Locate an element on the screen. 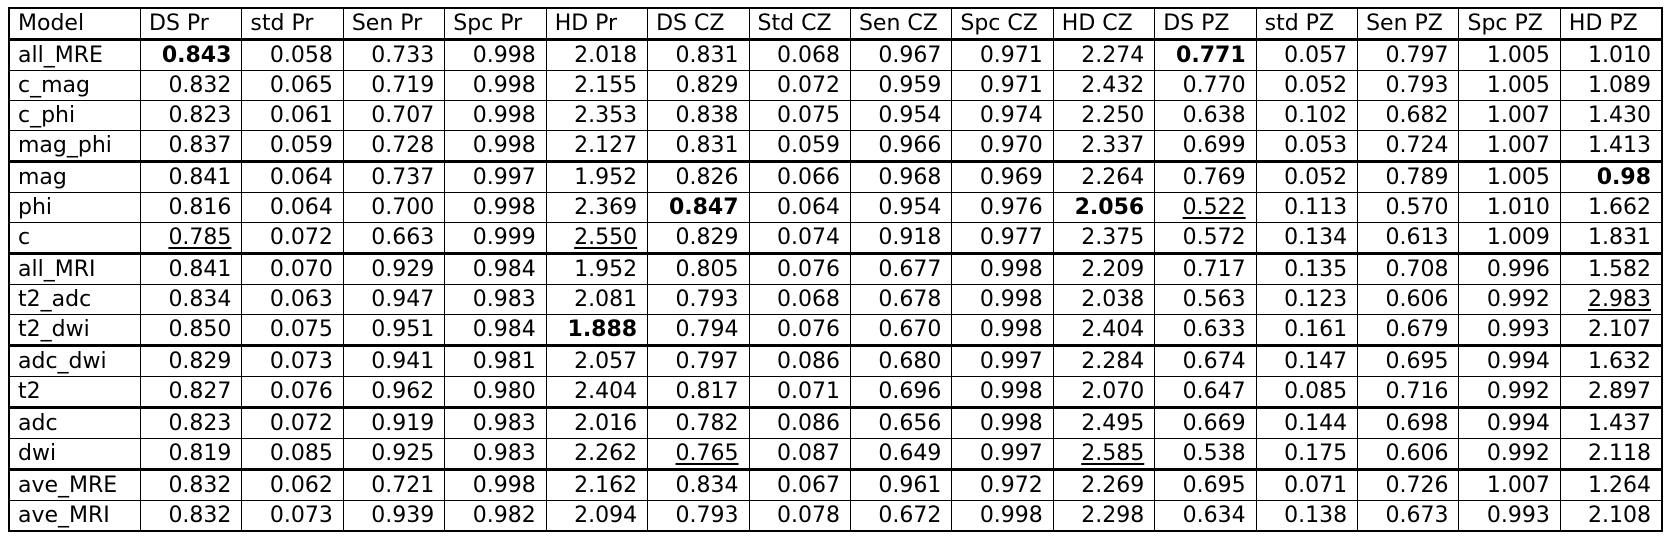 This screenshot has height=554, width=1668. value-cell: 0.134 is located at coordinates (1307, 238).